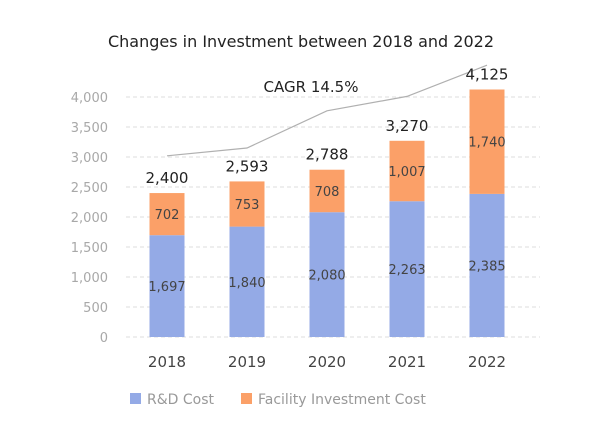  Describe the element at coordinates (181, 400) in the screenshot. I see `legend-label: R&D Cost` at that location.